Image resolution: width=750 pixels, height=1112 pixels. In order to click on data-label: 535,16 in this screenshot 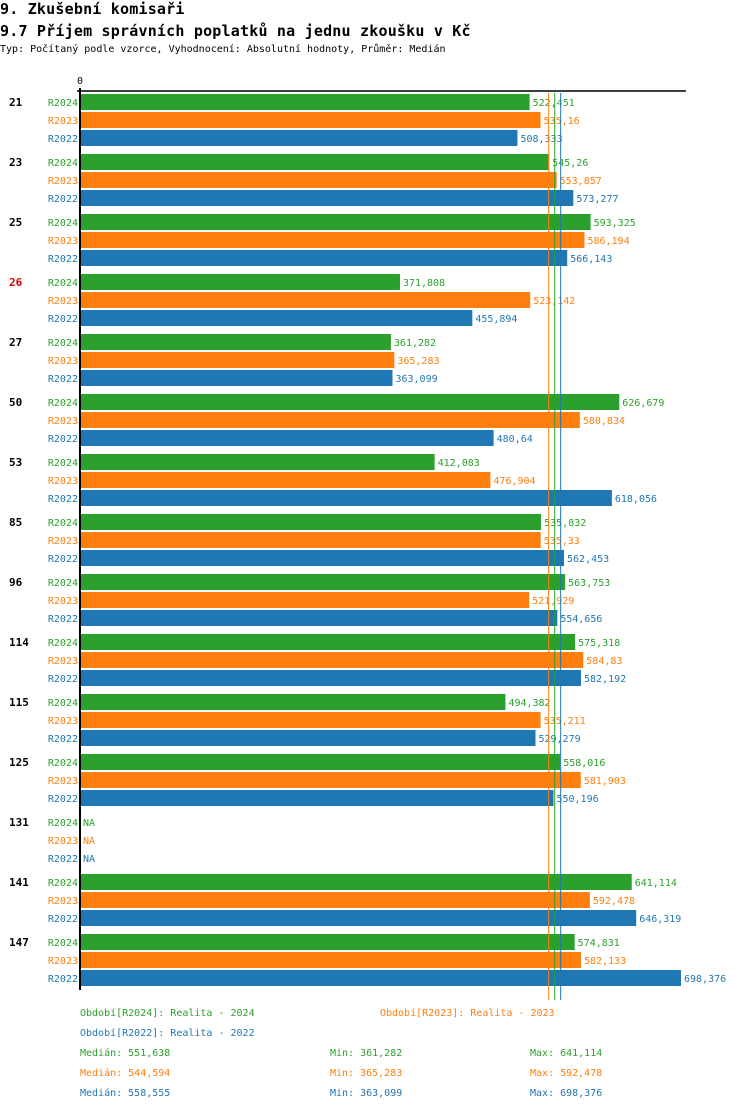, I will do `click(562, 121)`.